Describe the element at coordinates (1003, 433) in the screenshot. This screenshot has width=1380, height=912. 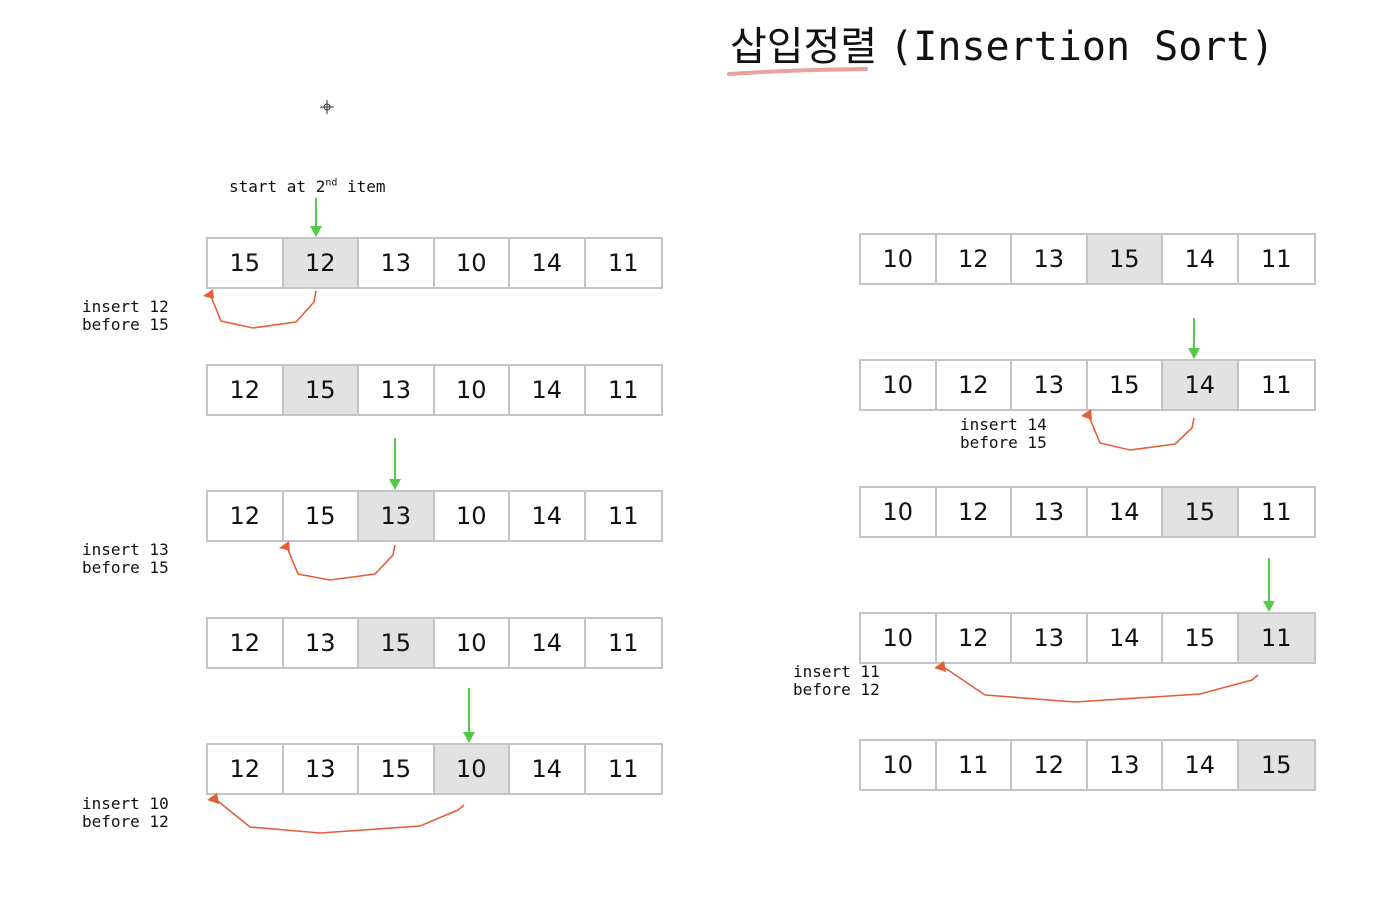
I see `insert-note: insert 14 before 15` at that location.